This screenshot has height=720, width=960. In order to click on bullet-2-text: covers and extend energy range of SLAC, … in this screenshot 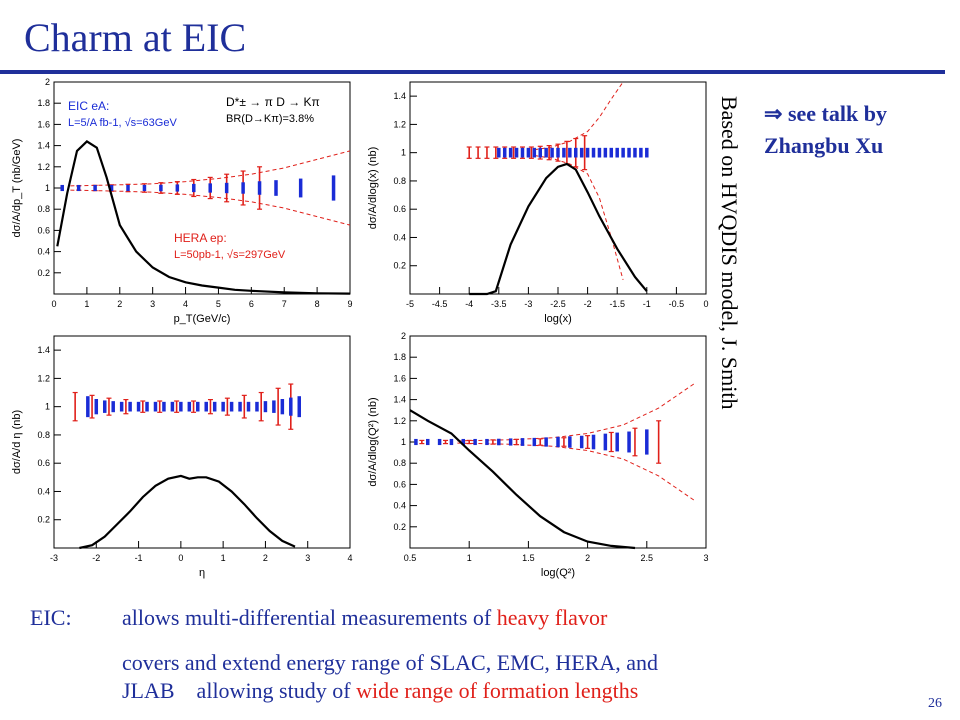, I will do `click(390, 662)`.